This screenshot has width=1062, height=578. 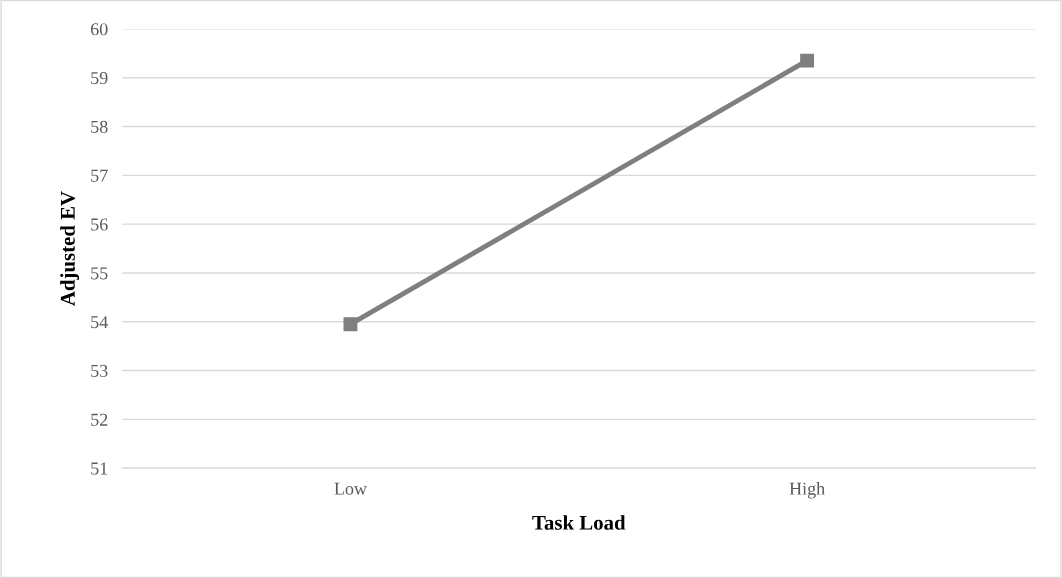 I want to click on y-tick-label: 59, so click(x=99, y=78).